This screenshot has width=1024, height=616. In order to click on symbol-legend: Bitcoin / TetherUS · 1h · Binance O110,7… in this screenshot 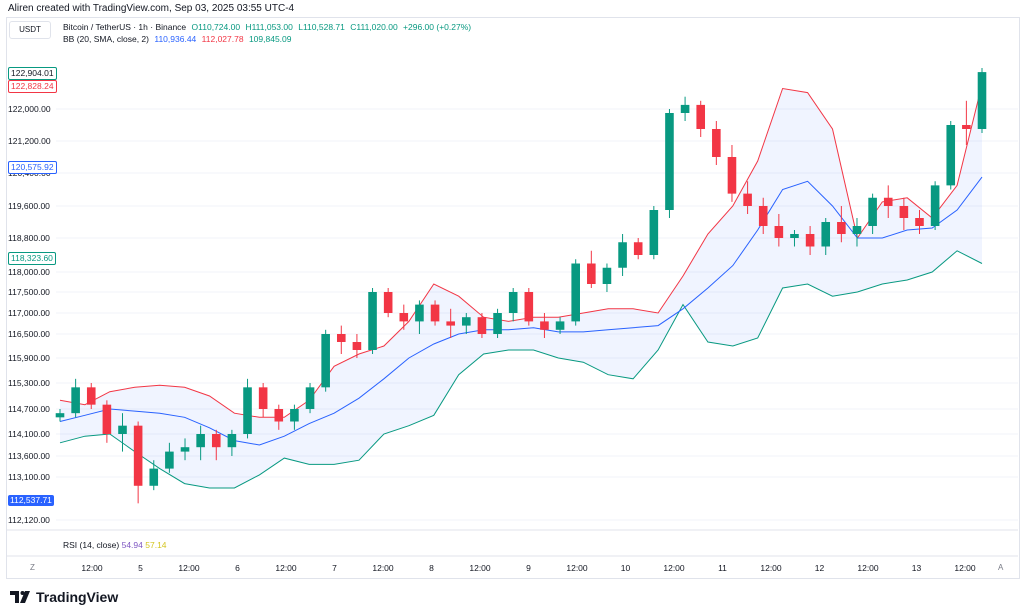, I will do `click(268, 27)`.